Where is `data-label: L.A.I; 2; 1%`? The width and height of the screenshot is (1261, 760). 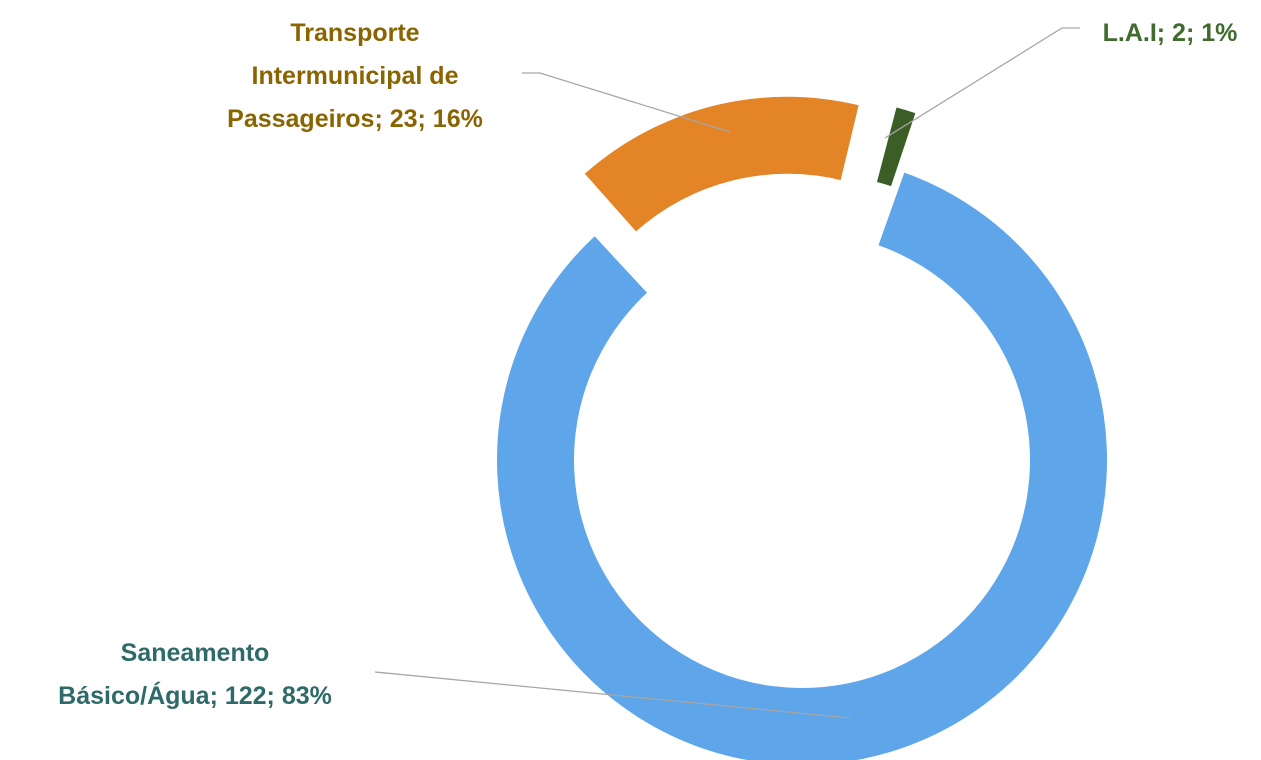
data-label: L.A.I; 2; 1% is located at coordinates (1170, 33).